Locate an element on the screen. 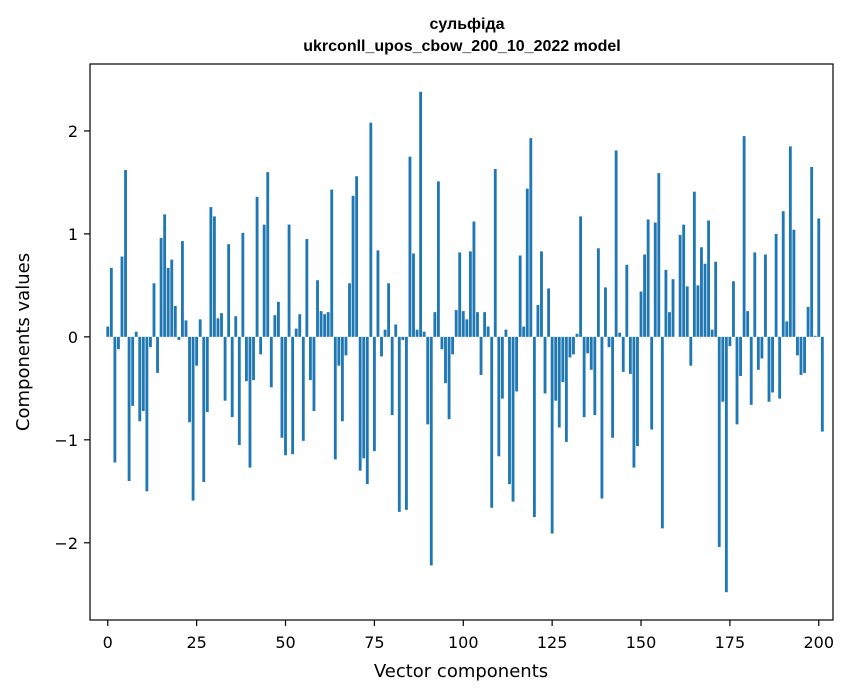 This screenshot has width=847, height=696. x-tick-label: 150 is located at coordinates (641, 642).